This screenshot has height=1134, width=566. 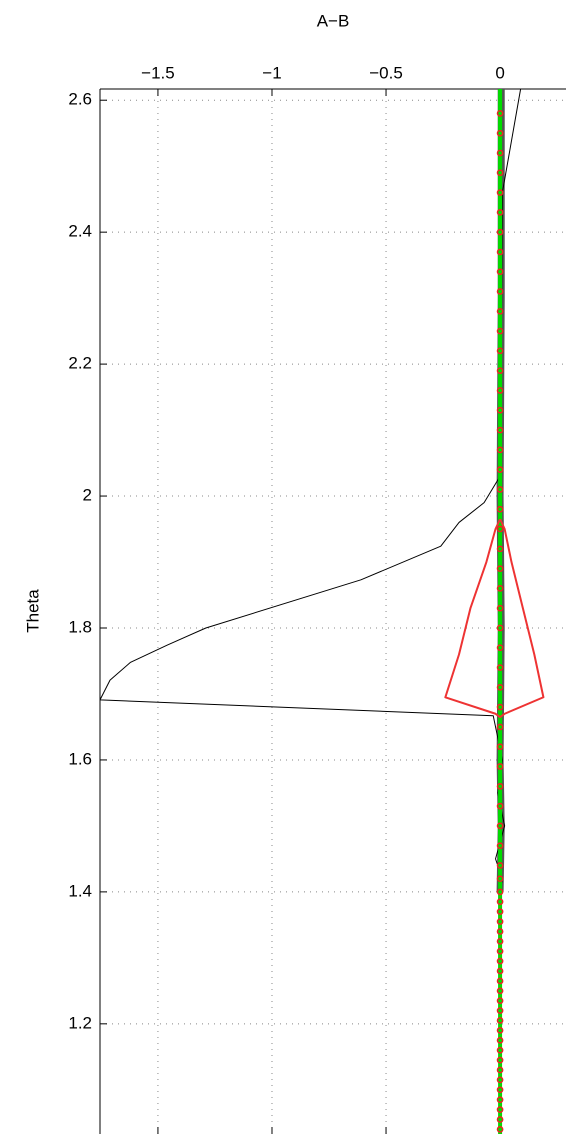 I want to click on x-tick-label: −1, so click(x=271, y=72).